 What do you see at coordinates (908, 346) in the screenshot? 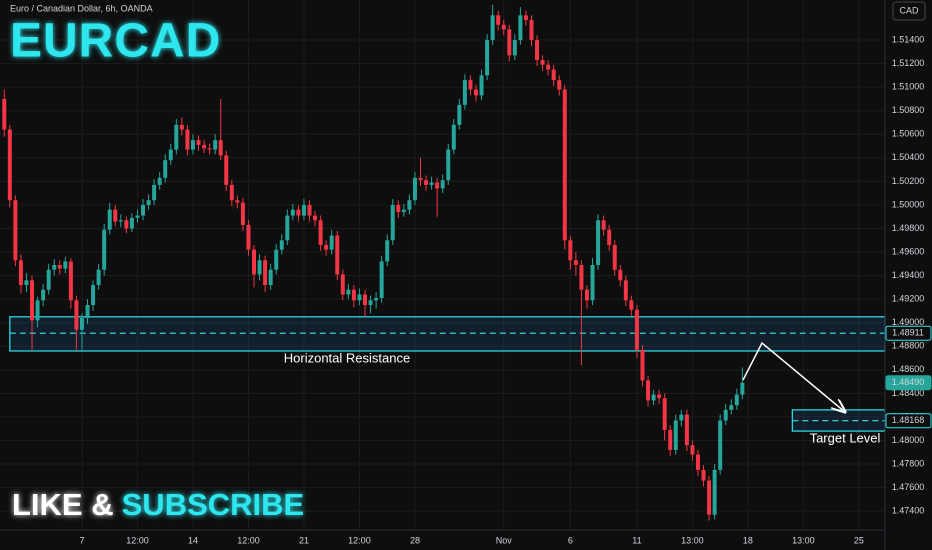
I see `y-tick-label: 1.48800` at bounding box center [908, 346].